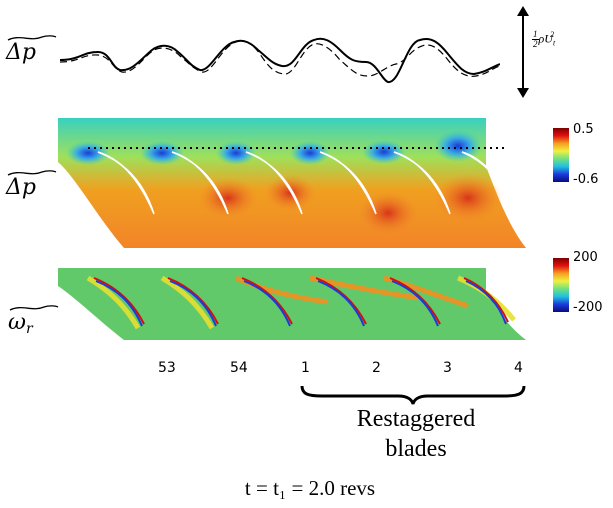 The image size is (613, 508). I want to click on blades-vorticity, so click(301, 302).